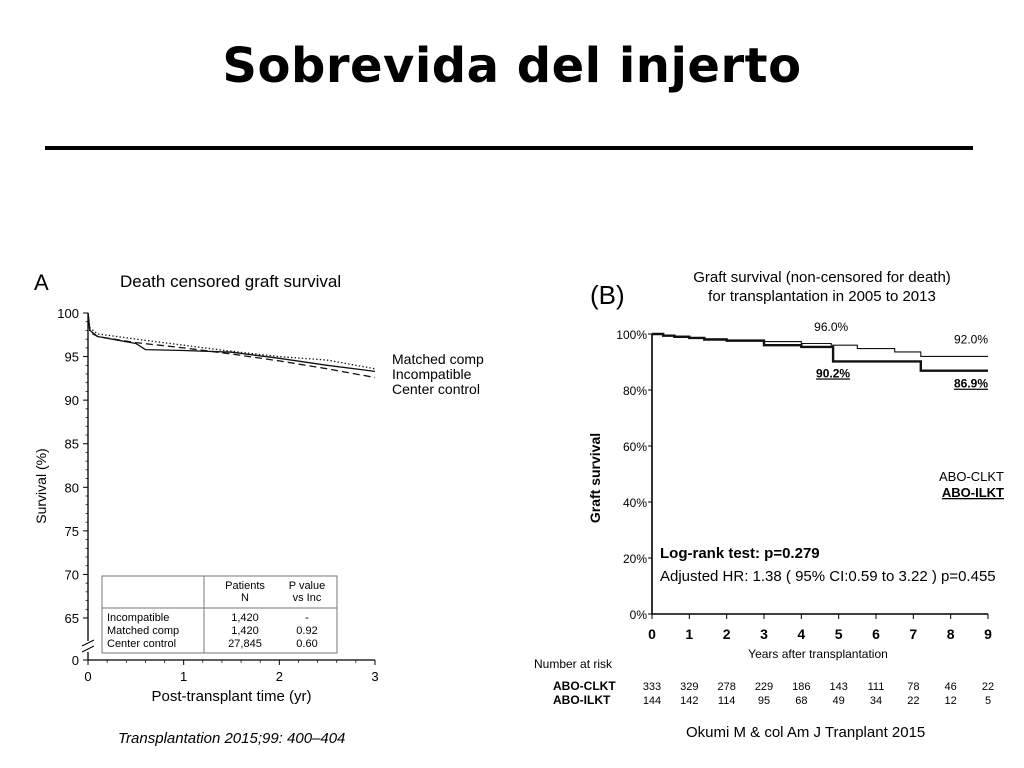  What do you see at coordinates (138, 618) in the screenshot?
I see `table-cell: Incompatible` at bounding box center [138, 618].